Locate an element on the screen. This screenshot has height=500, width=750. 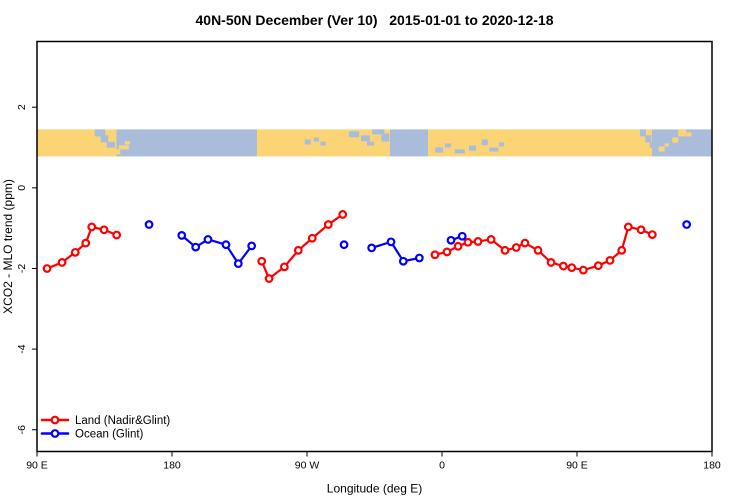
y-axis-tick-label: -6 is located at coordinates (22, 429).